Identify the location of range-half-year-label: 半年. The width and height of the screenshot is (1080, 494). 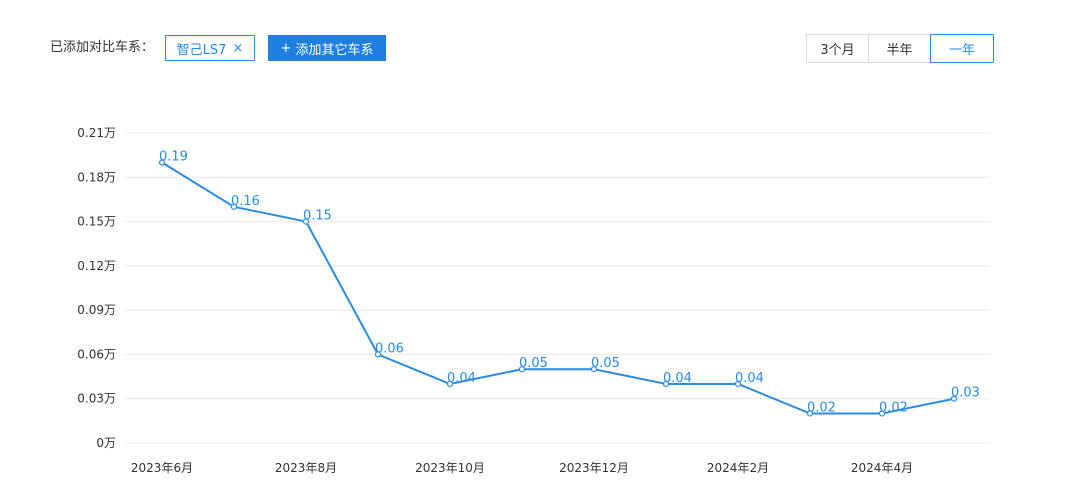
(899, 50).